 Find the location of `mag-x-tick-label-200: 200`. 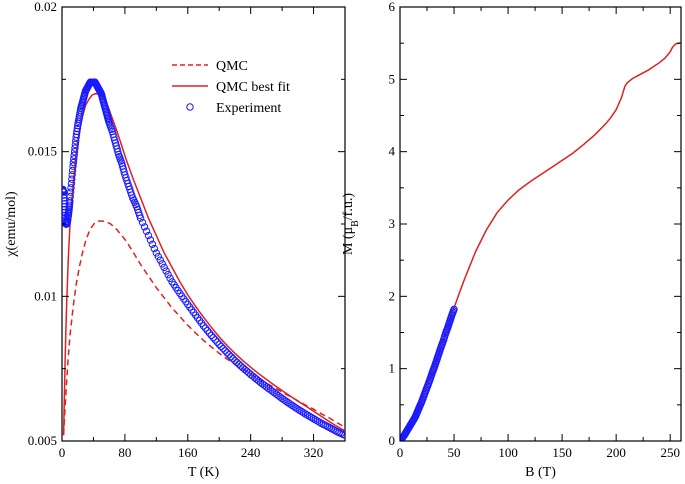

mag-x-tick-label-200: 200 is located at coordinates (616, 452).